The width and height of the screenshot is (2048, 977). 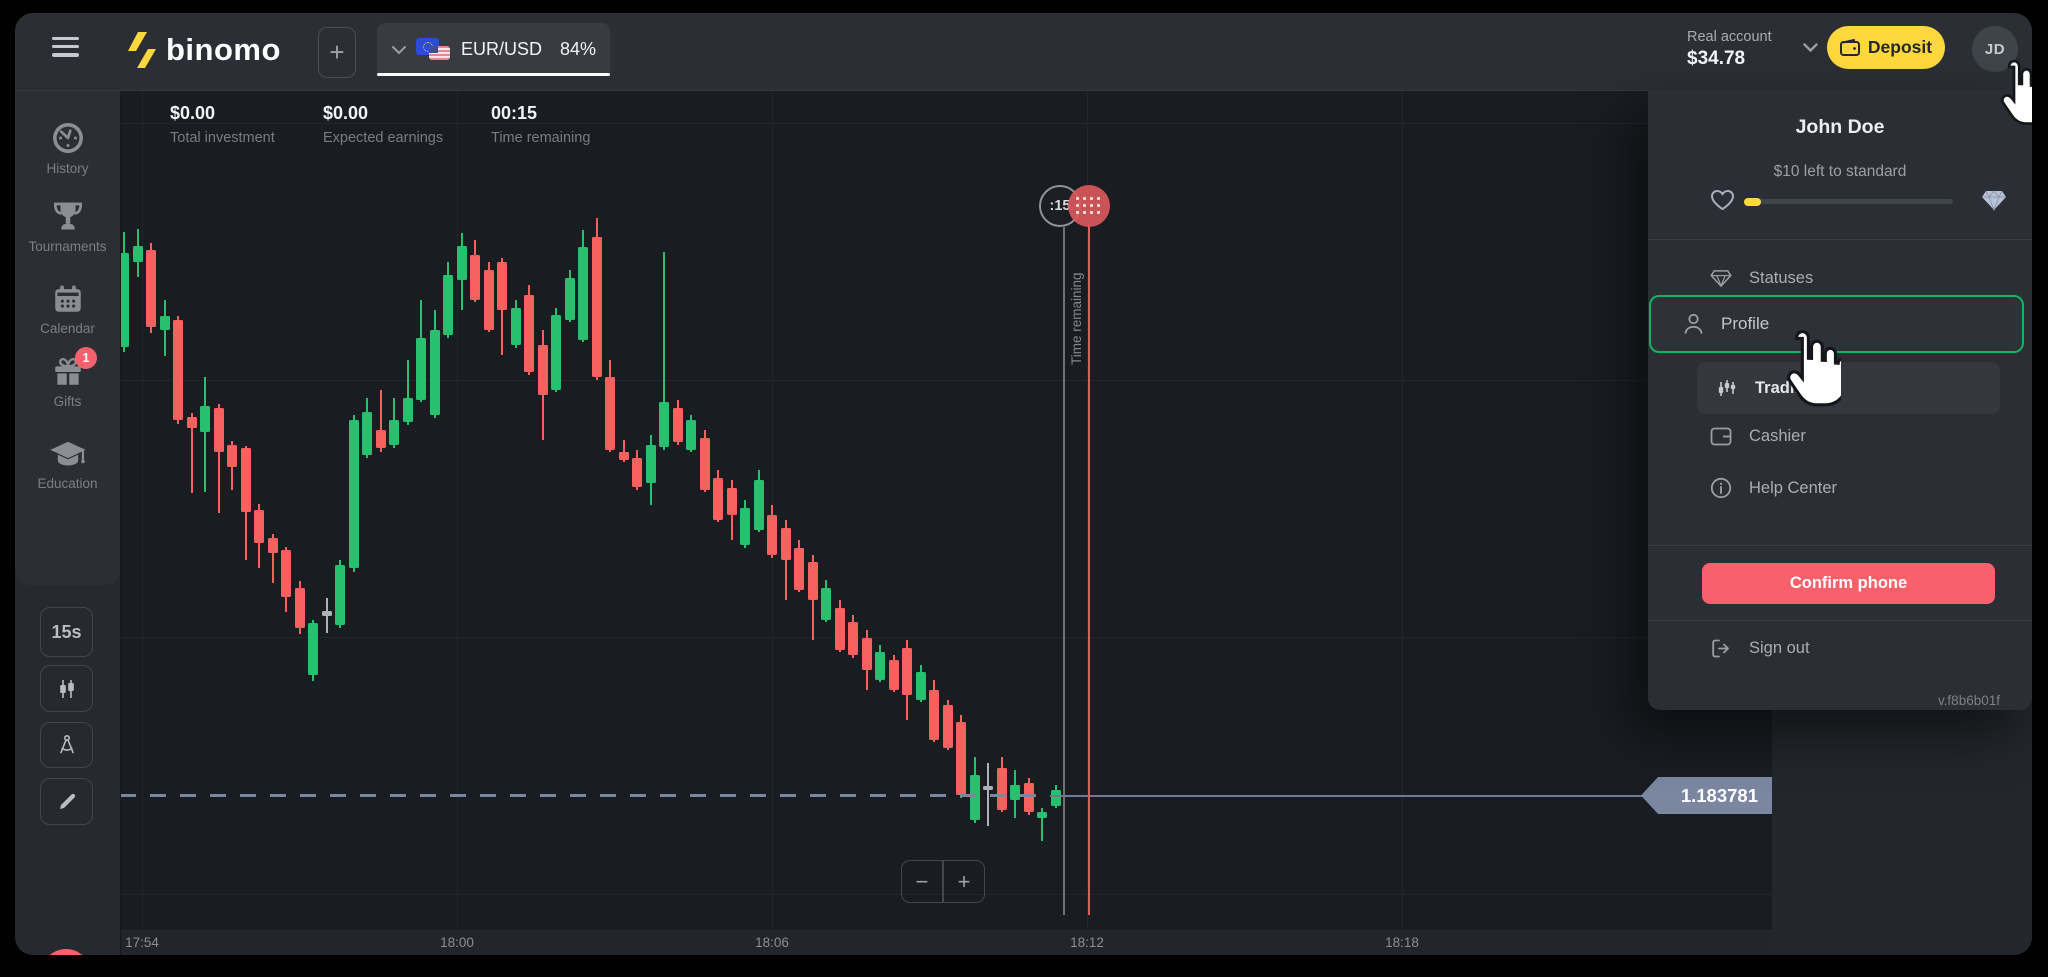 I want to click on menu-item-label: Help Center, so click(x=1793, y=487).